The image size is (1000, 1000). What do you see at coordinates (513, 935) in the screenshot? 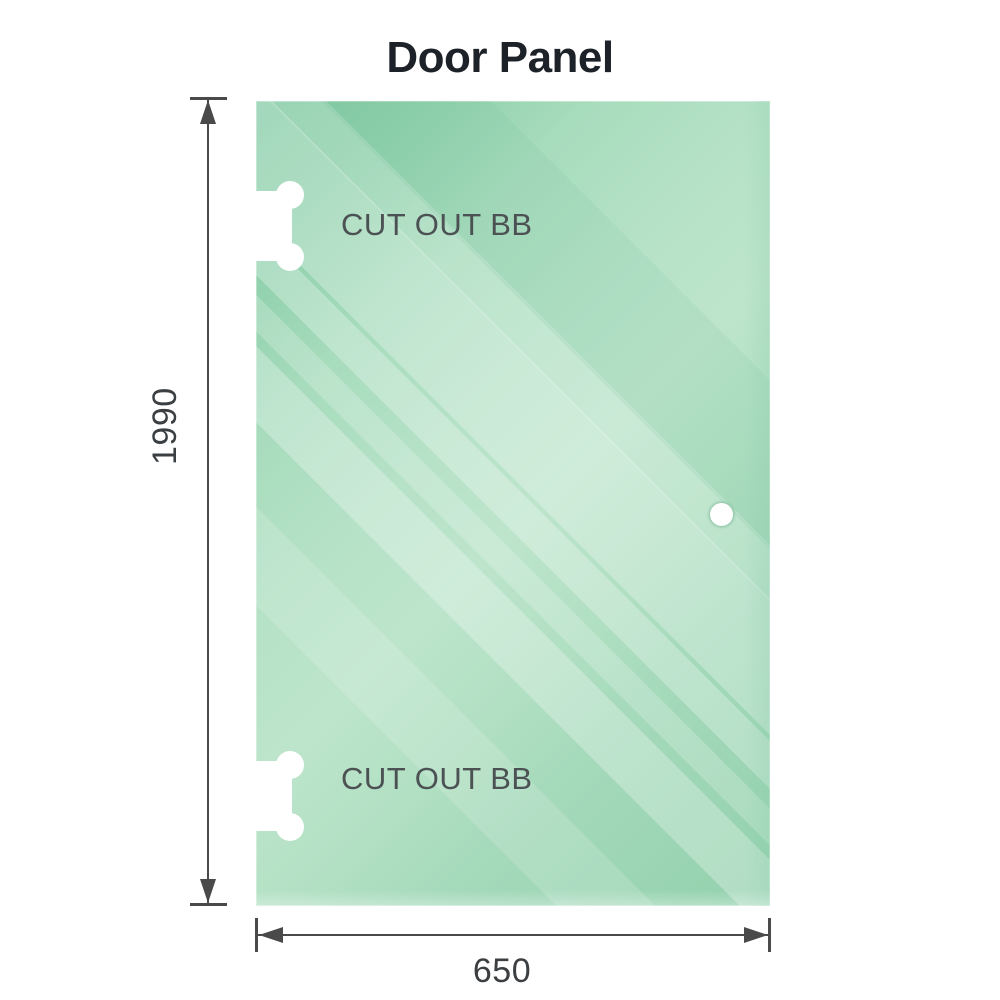
I see `horizontal-dimension-line` at bounding box center [513, 935].